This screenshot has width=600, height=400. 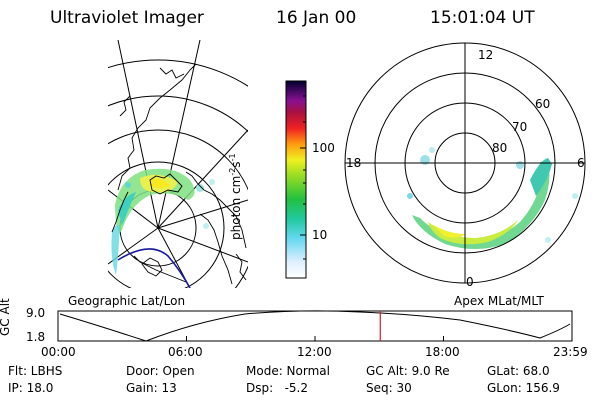 I want to click on altitude-xtick-1800: 18:00, so click(x=442, y=352).